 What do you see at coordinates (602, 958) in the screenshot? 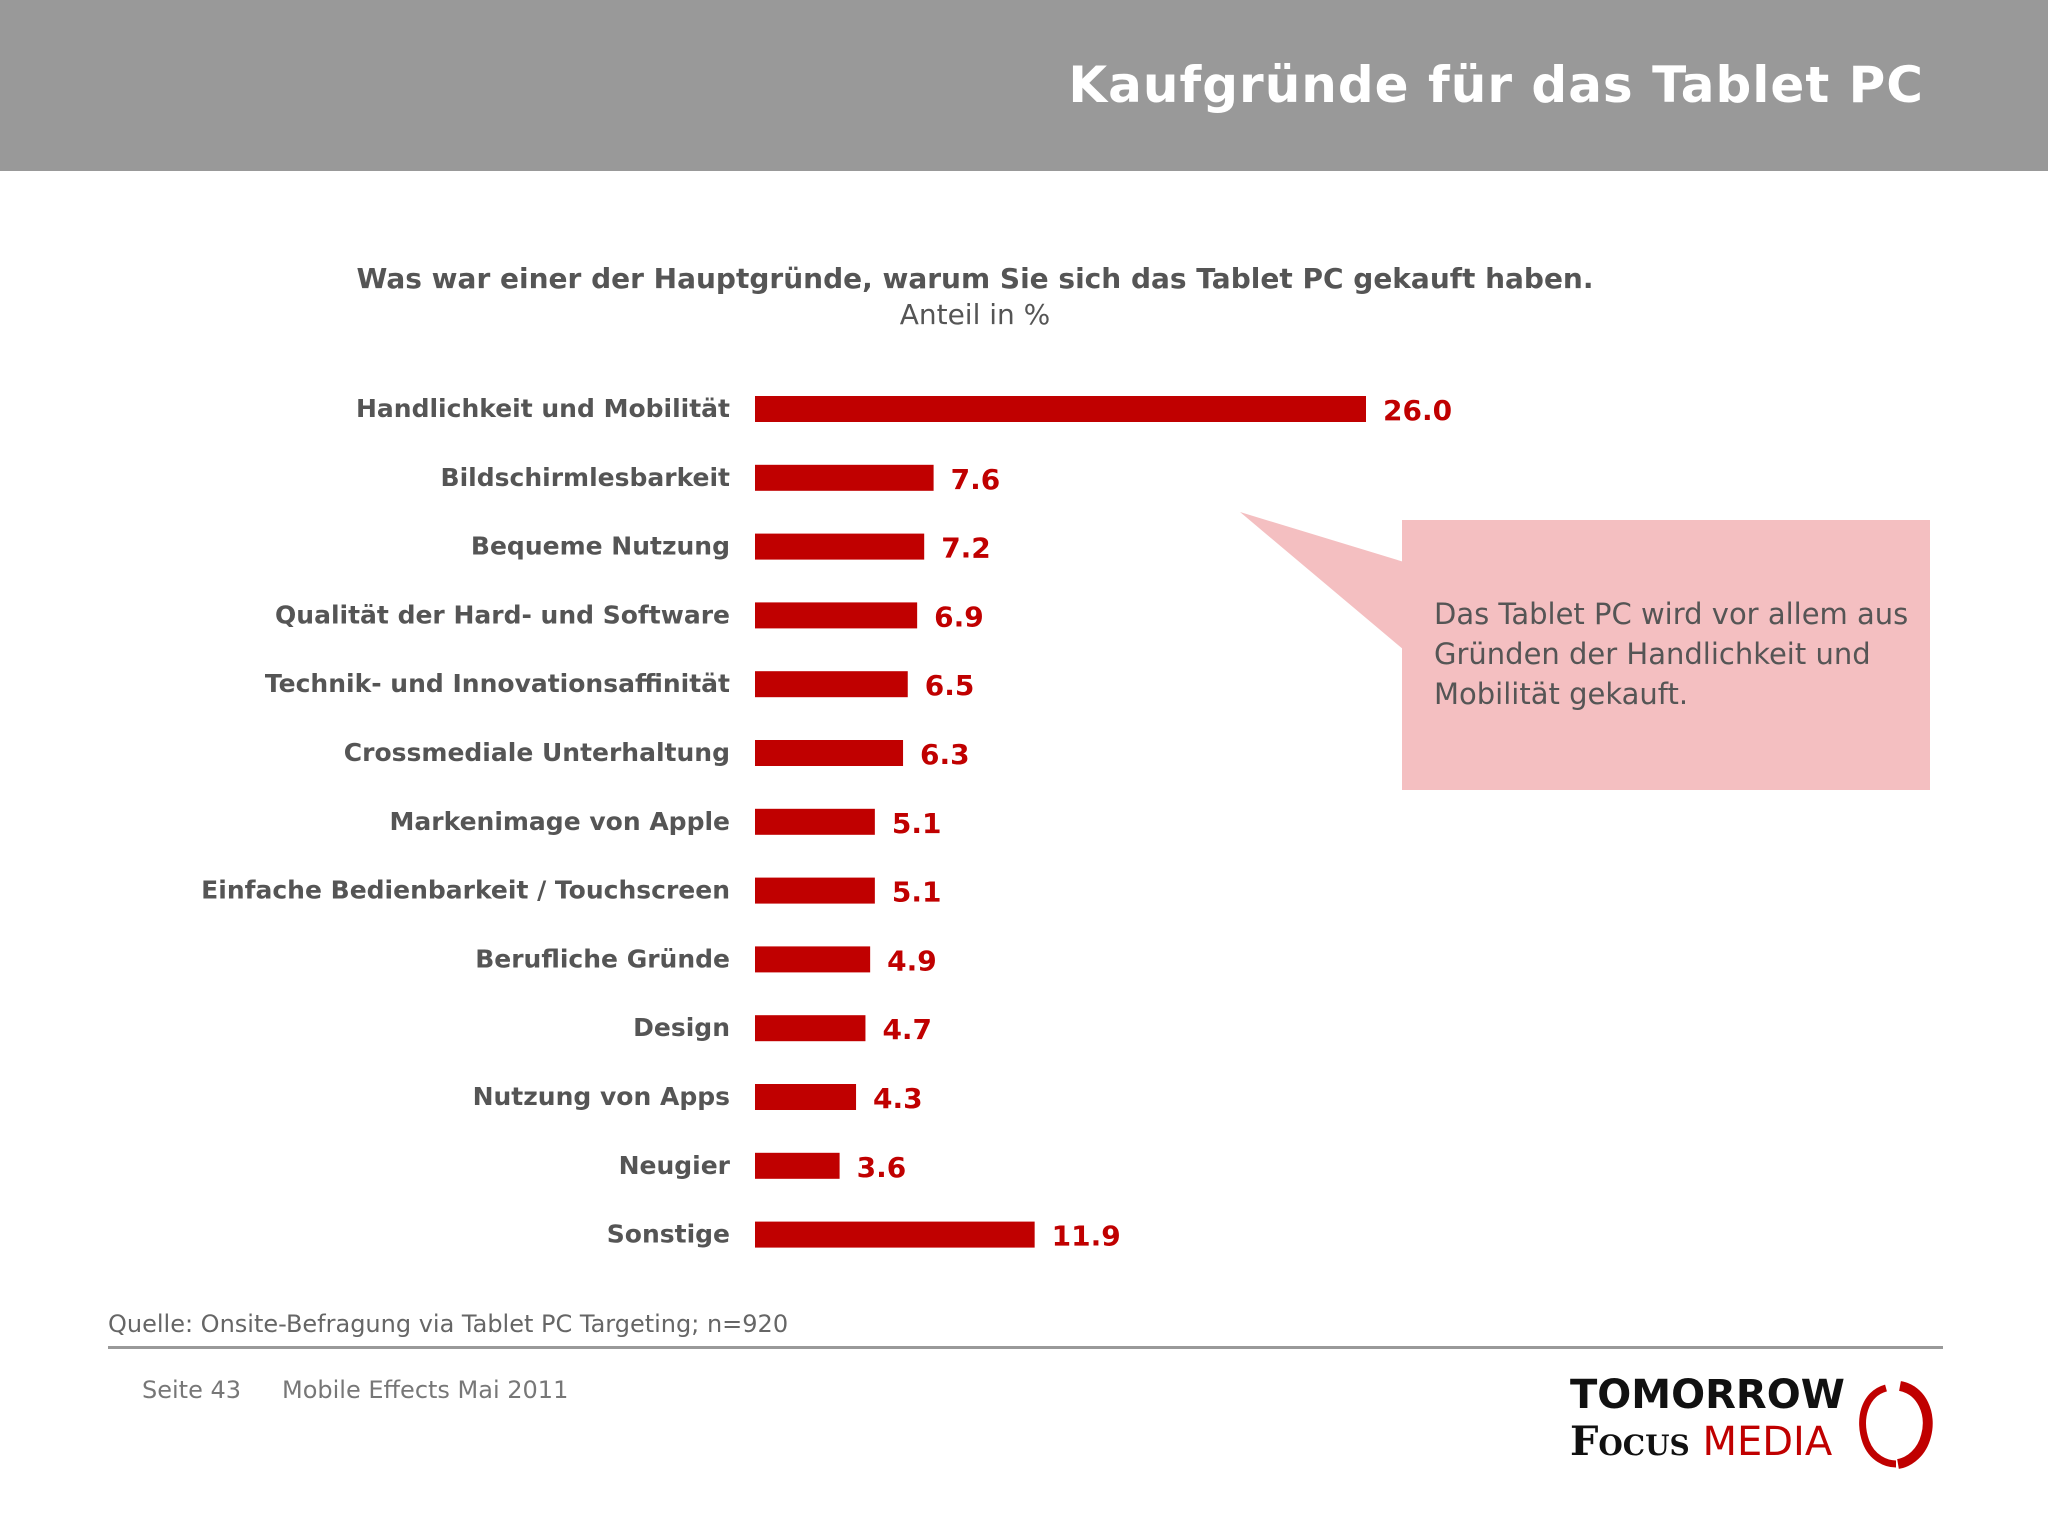
I see `category-label: Berufliche Gründe` at bounding box center [602, 958].